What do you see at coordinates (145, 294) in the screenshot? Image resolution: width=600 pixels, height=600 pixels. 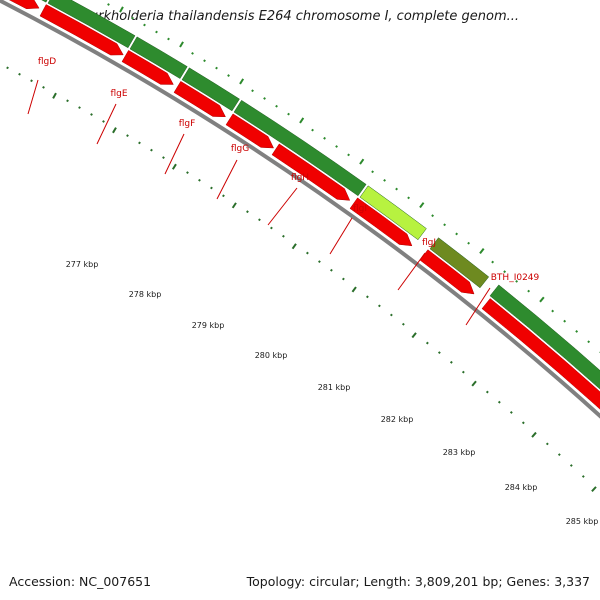 I see `scale-label: 278 kbp` at bounding box center [145, 294].